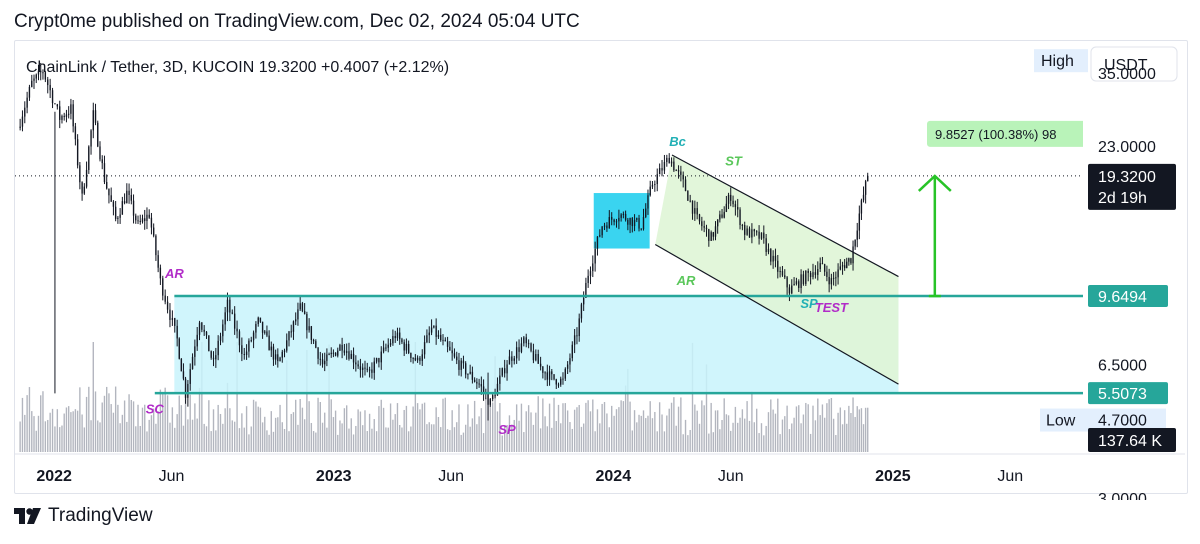 The height and width of the screenshot is (544, 1200). Describe the element at coordinates (1126, 65) in the screenshot. I see `currency-button: USDT` at that location.